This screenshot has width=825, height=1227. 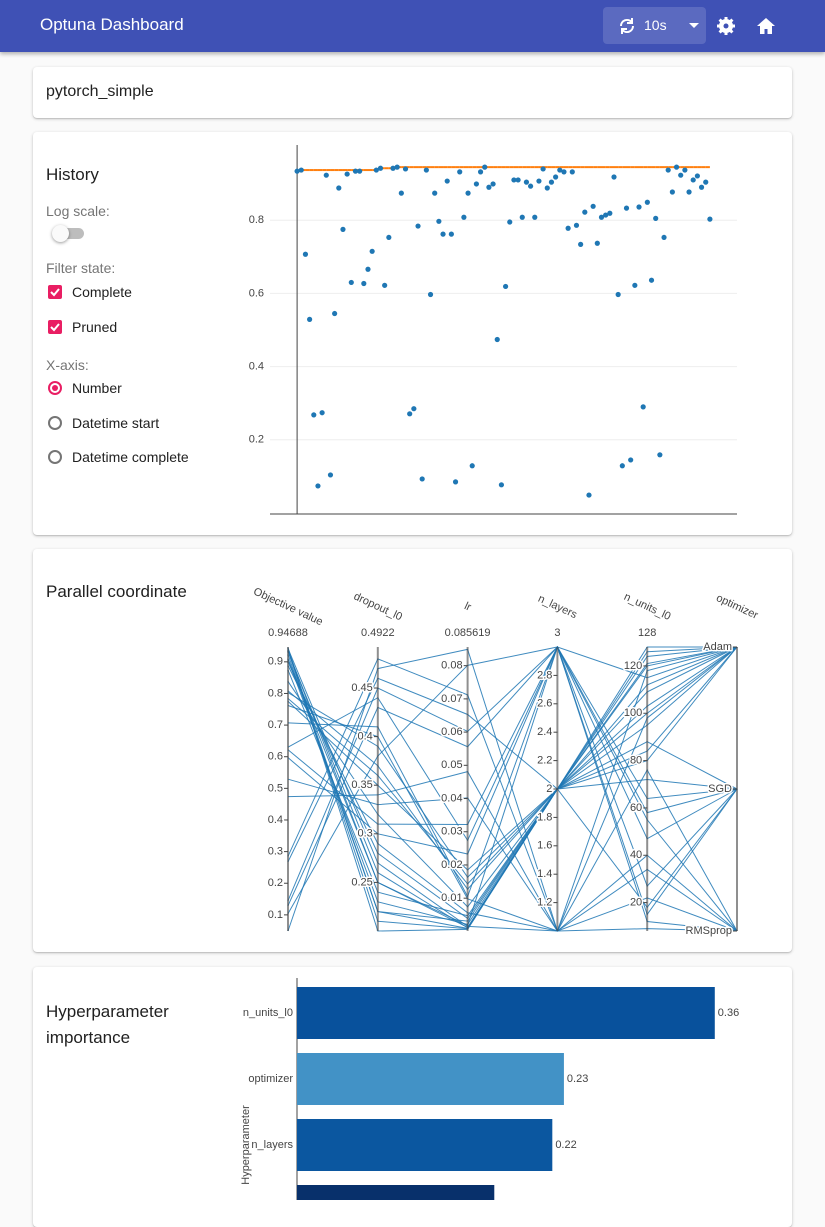 I want to click on dropdown-arrow, so click(x=694, y=25).